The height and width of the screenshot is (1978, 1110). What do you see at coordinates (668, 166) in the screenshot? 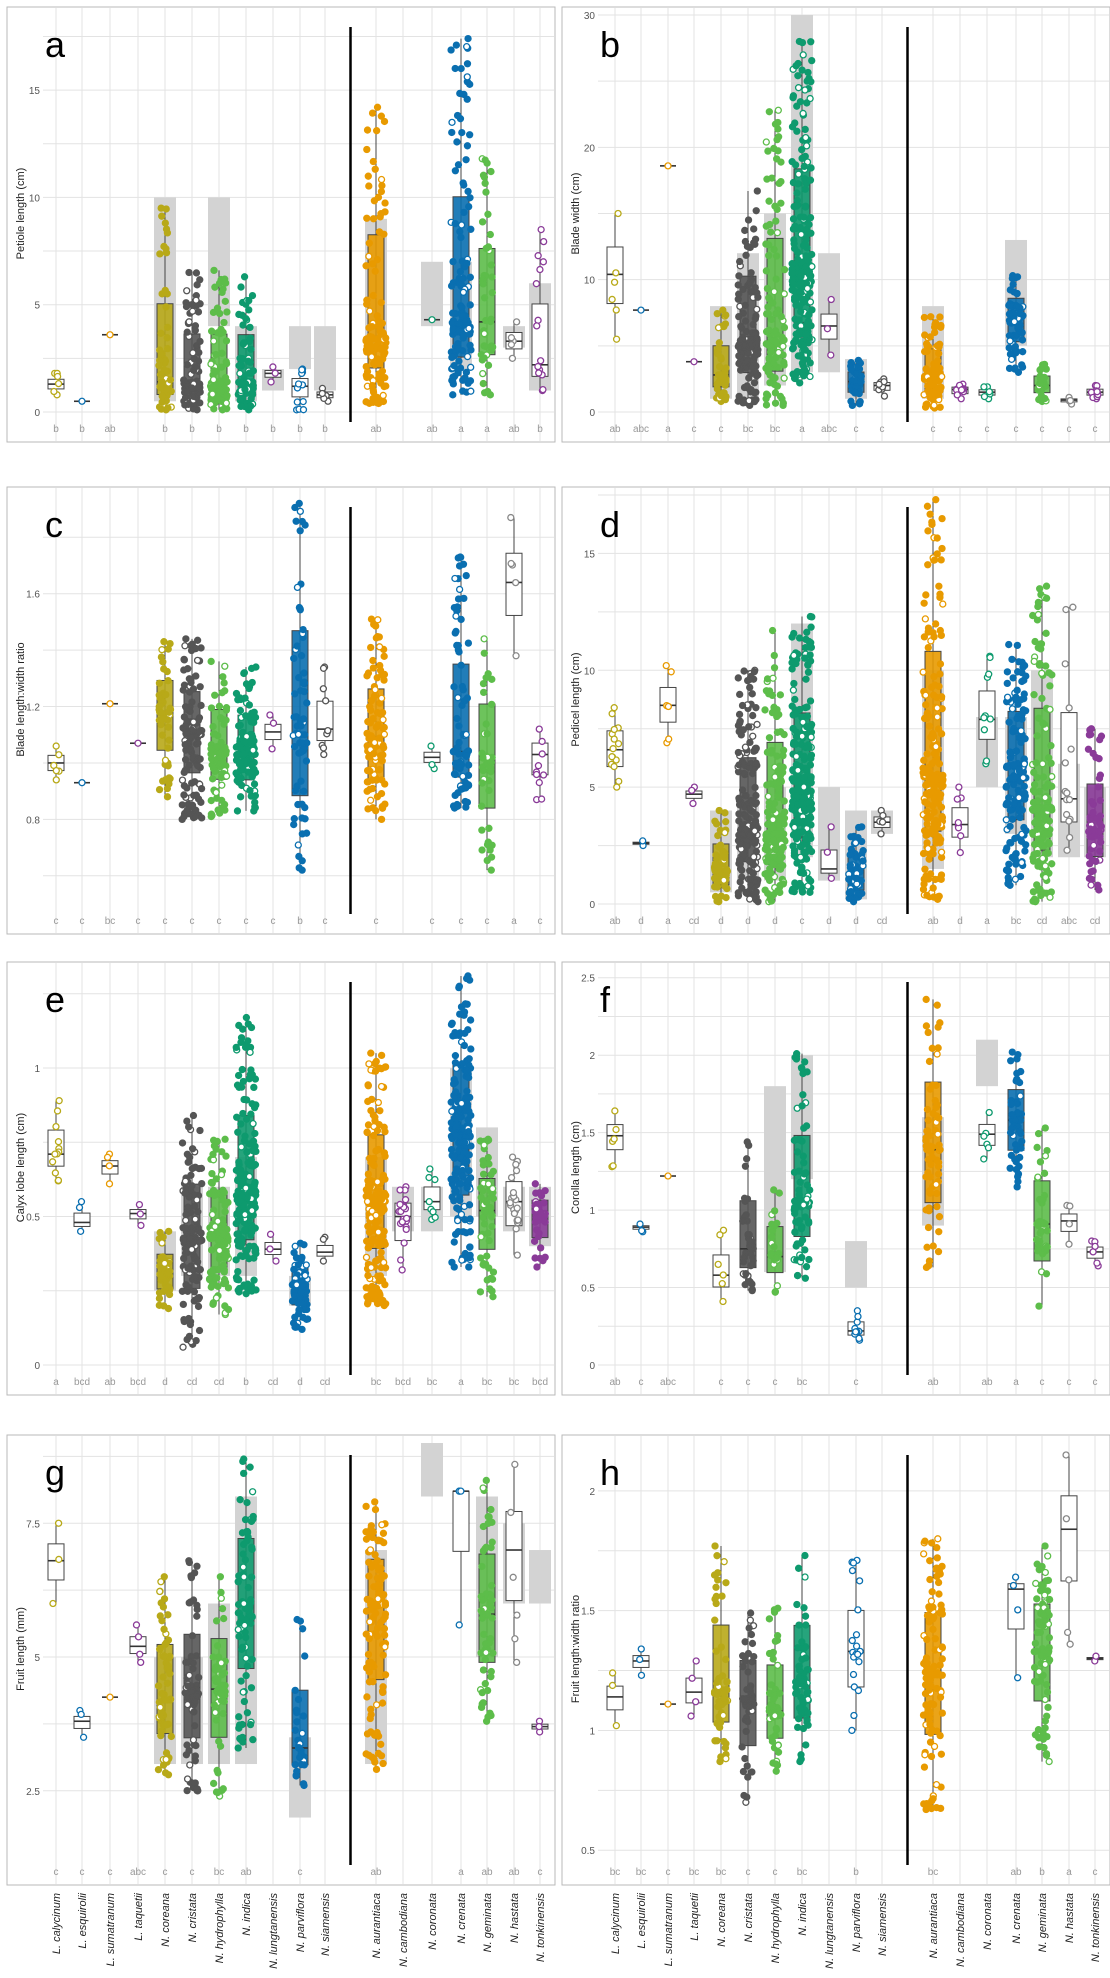
I see `series-l-sumatranum` at bounding box center [668, 166].